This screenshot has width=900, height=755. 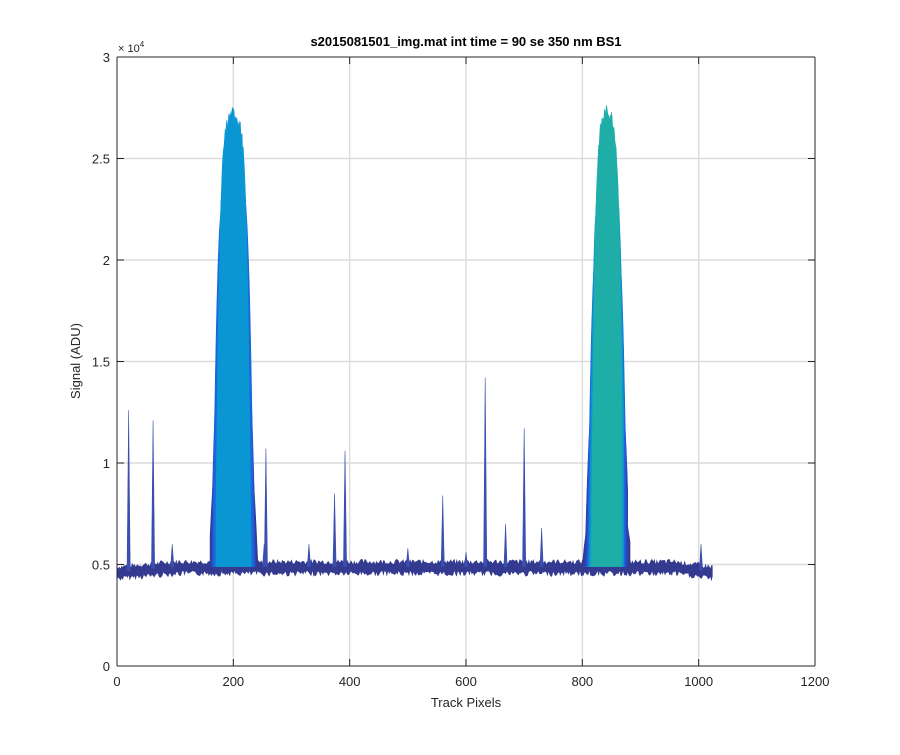 What do you see at coordinates (466, 702) in the screenshot?
I see `x-axis-label: Track Pixels` at bounding box center [466, 702].